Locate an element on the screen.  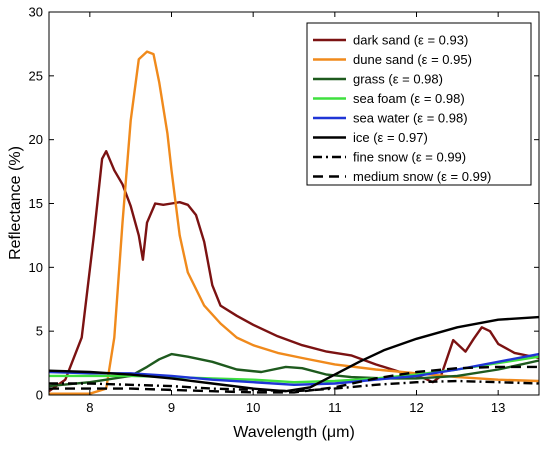
legend-label-medium-snow: medium snow (ε = 0.99) is located at coordinates (422, 176).